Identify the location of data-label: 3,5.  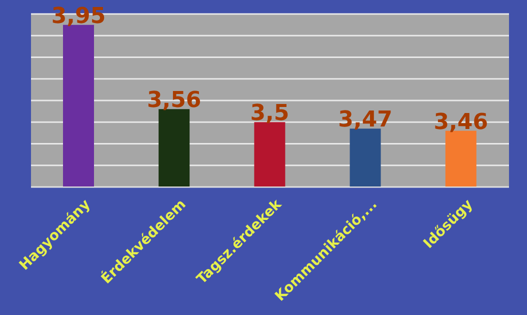
(270, 113).